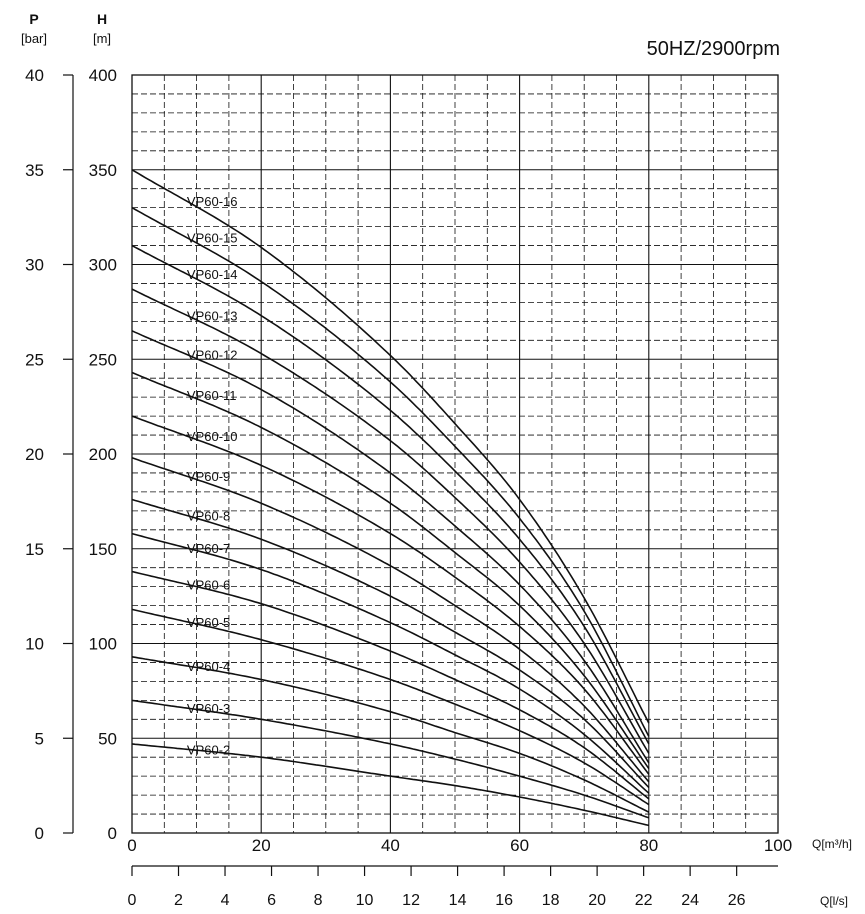 This screenshot has height=914, width=865. I want to click on q-ls-tick-label: 10, so click(365, 900).